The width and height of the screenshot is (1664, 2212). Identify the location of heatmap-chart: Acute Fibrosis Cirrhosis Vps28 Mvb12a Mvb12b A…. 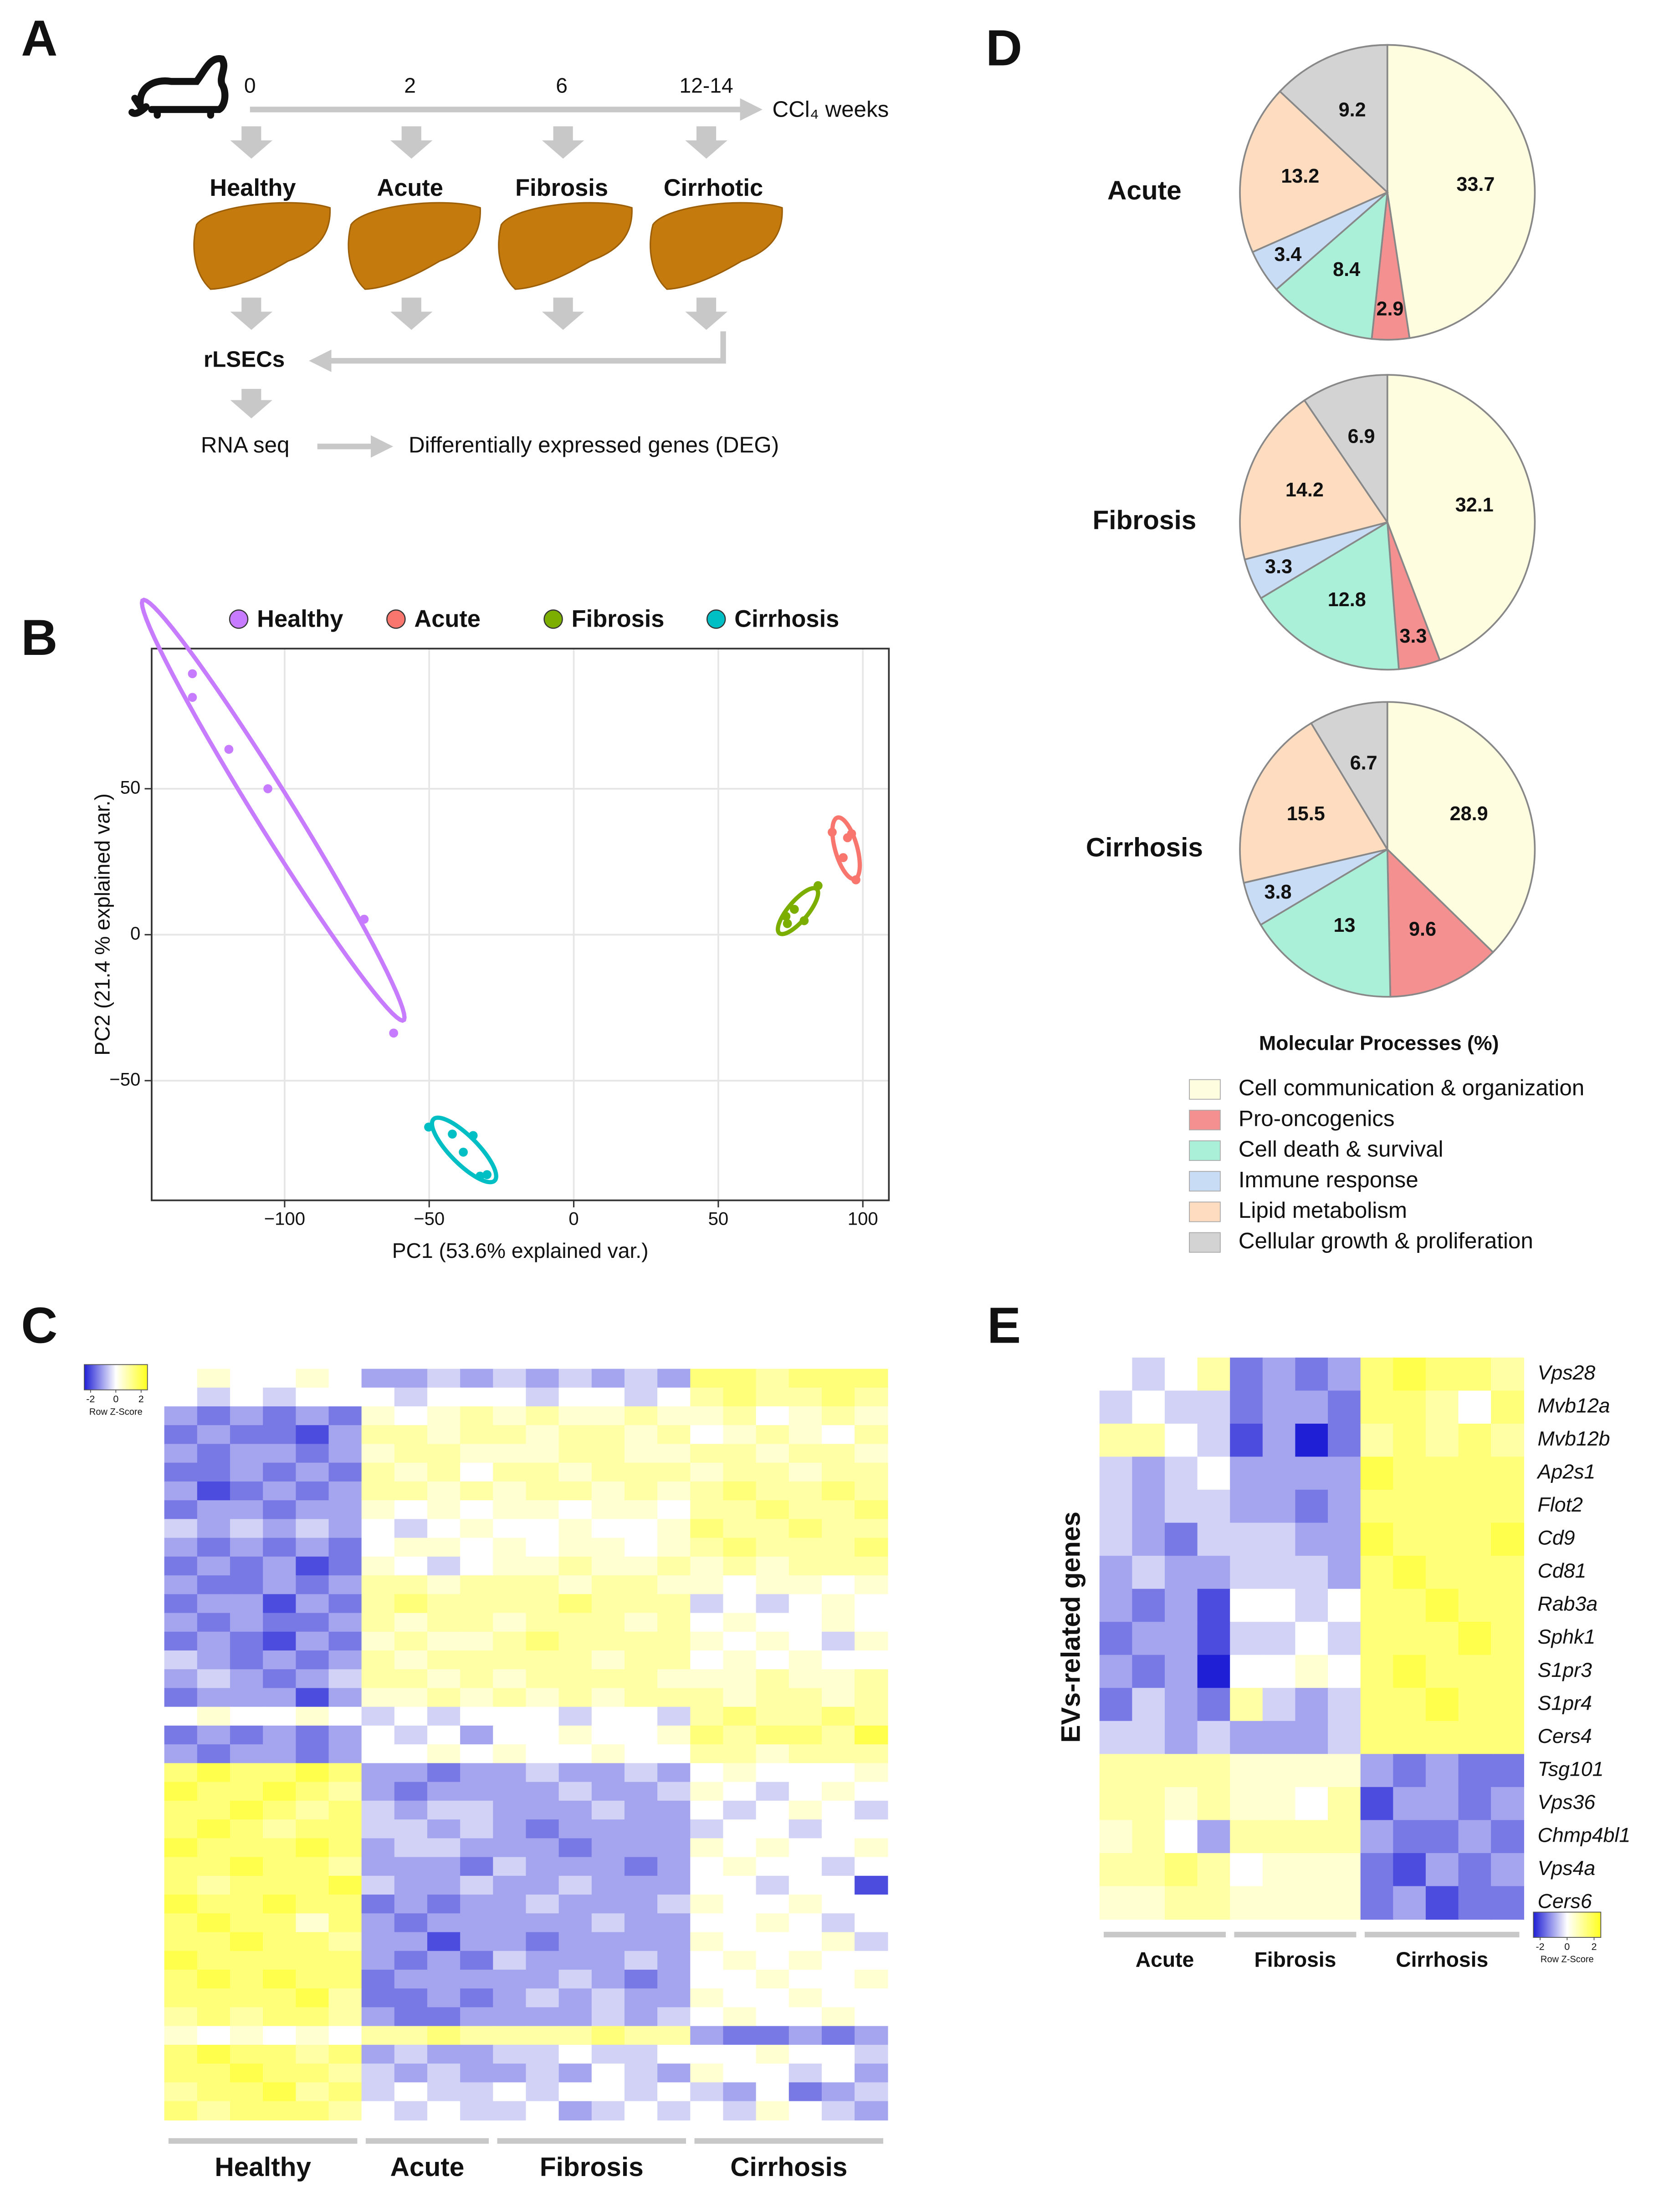
(1343, 1664).